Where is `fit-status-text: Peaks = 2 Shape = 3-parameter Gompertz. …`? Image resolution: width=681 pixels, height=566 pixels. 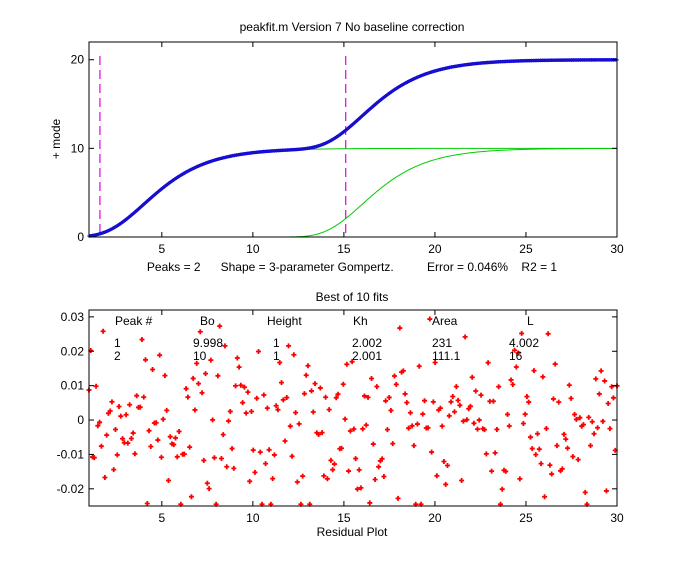
fit-status-text: Peaks = 2 Shape = 3-parameter Gompertz. … is located at coordinates (352, 267).